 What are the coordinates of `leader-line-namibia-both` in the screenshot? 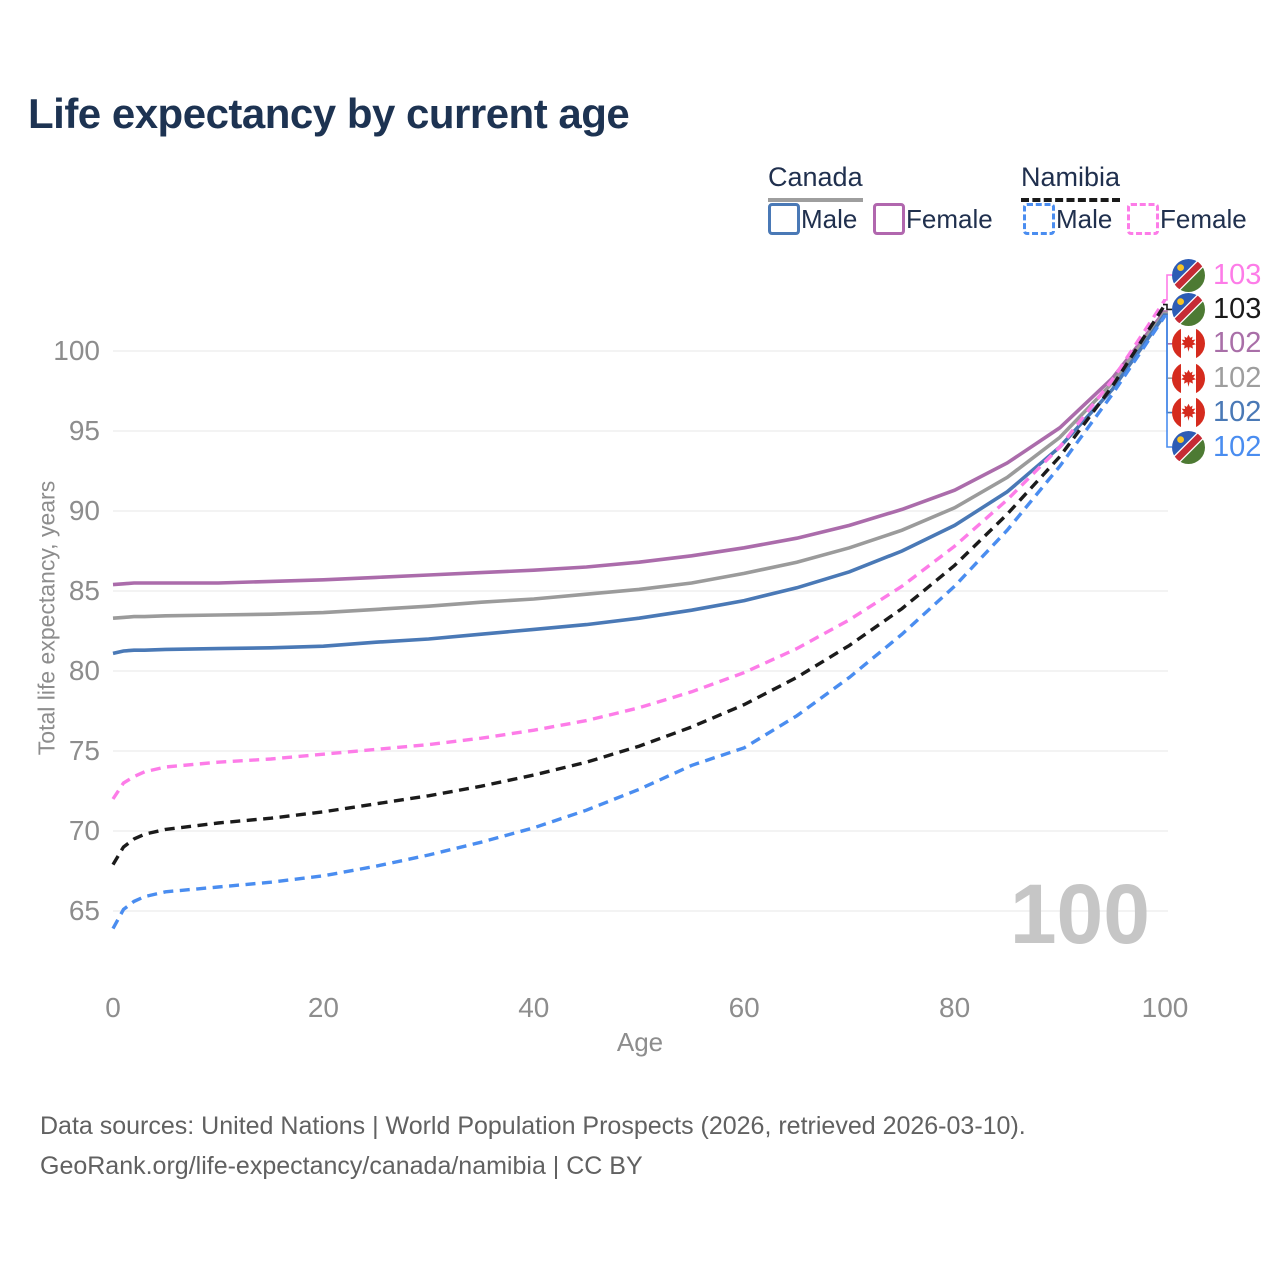 It's located at (1167, 307).